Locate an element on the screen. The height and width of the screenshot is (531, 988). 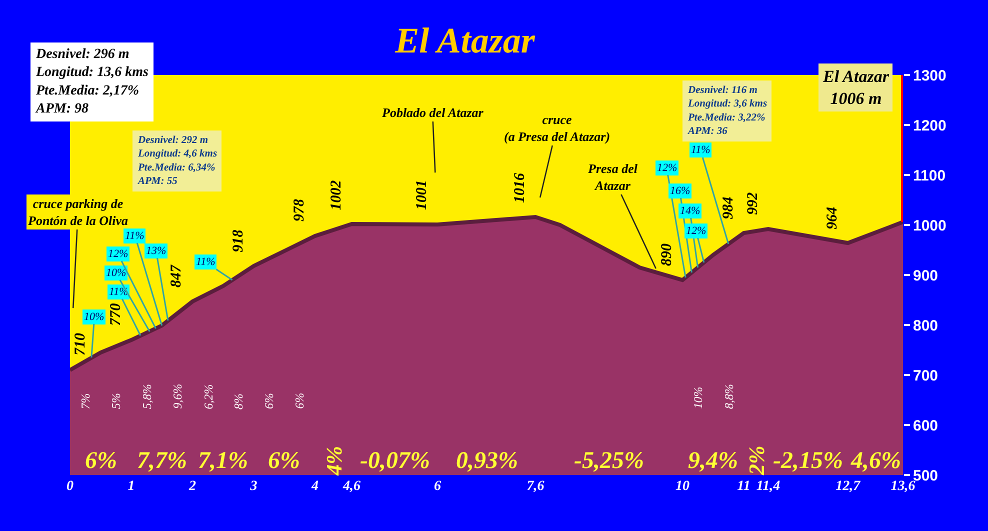
annotation: 2% is located at coordinates (756, 461).